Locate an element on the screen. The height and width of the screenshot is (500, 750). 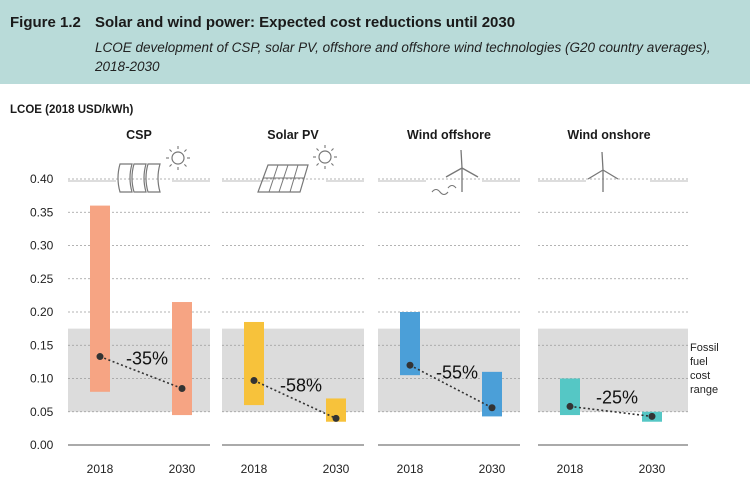
y-tick-label: 0.20 is located at coordinates (42, 312).